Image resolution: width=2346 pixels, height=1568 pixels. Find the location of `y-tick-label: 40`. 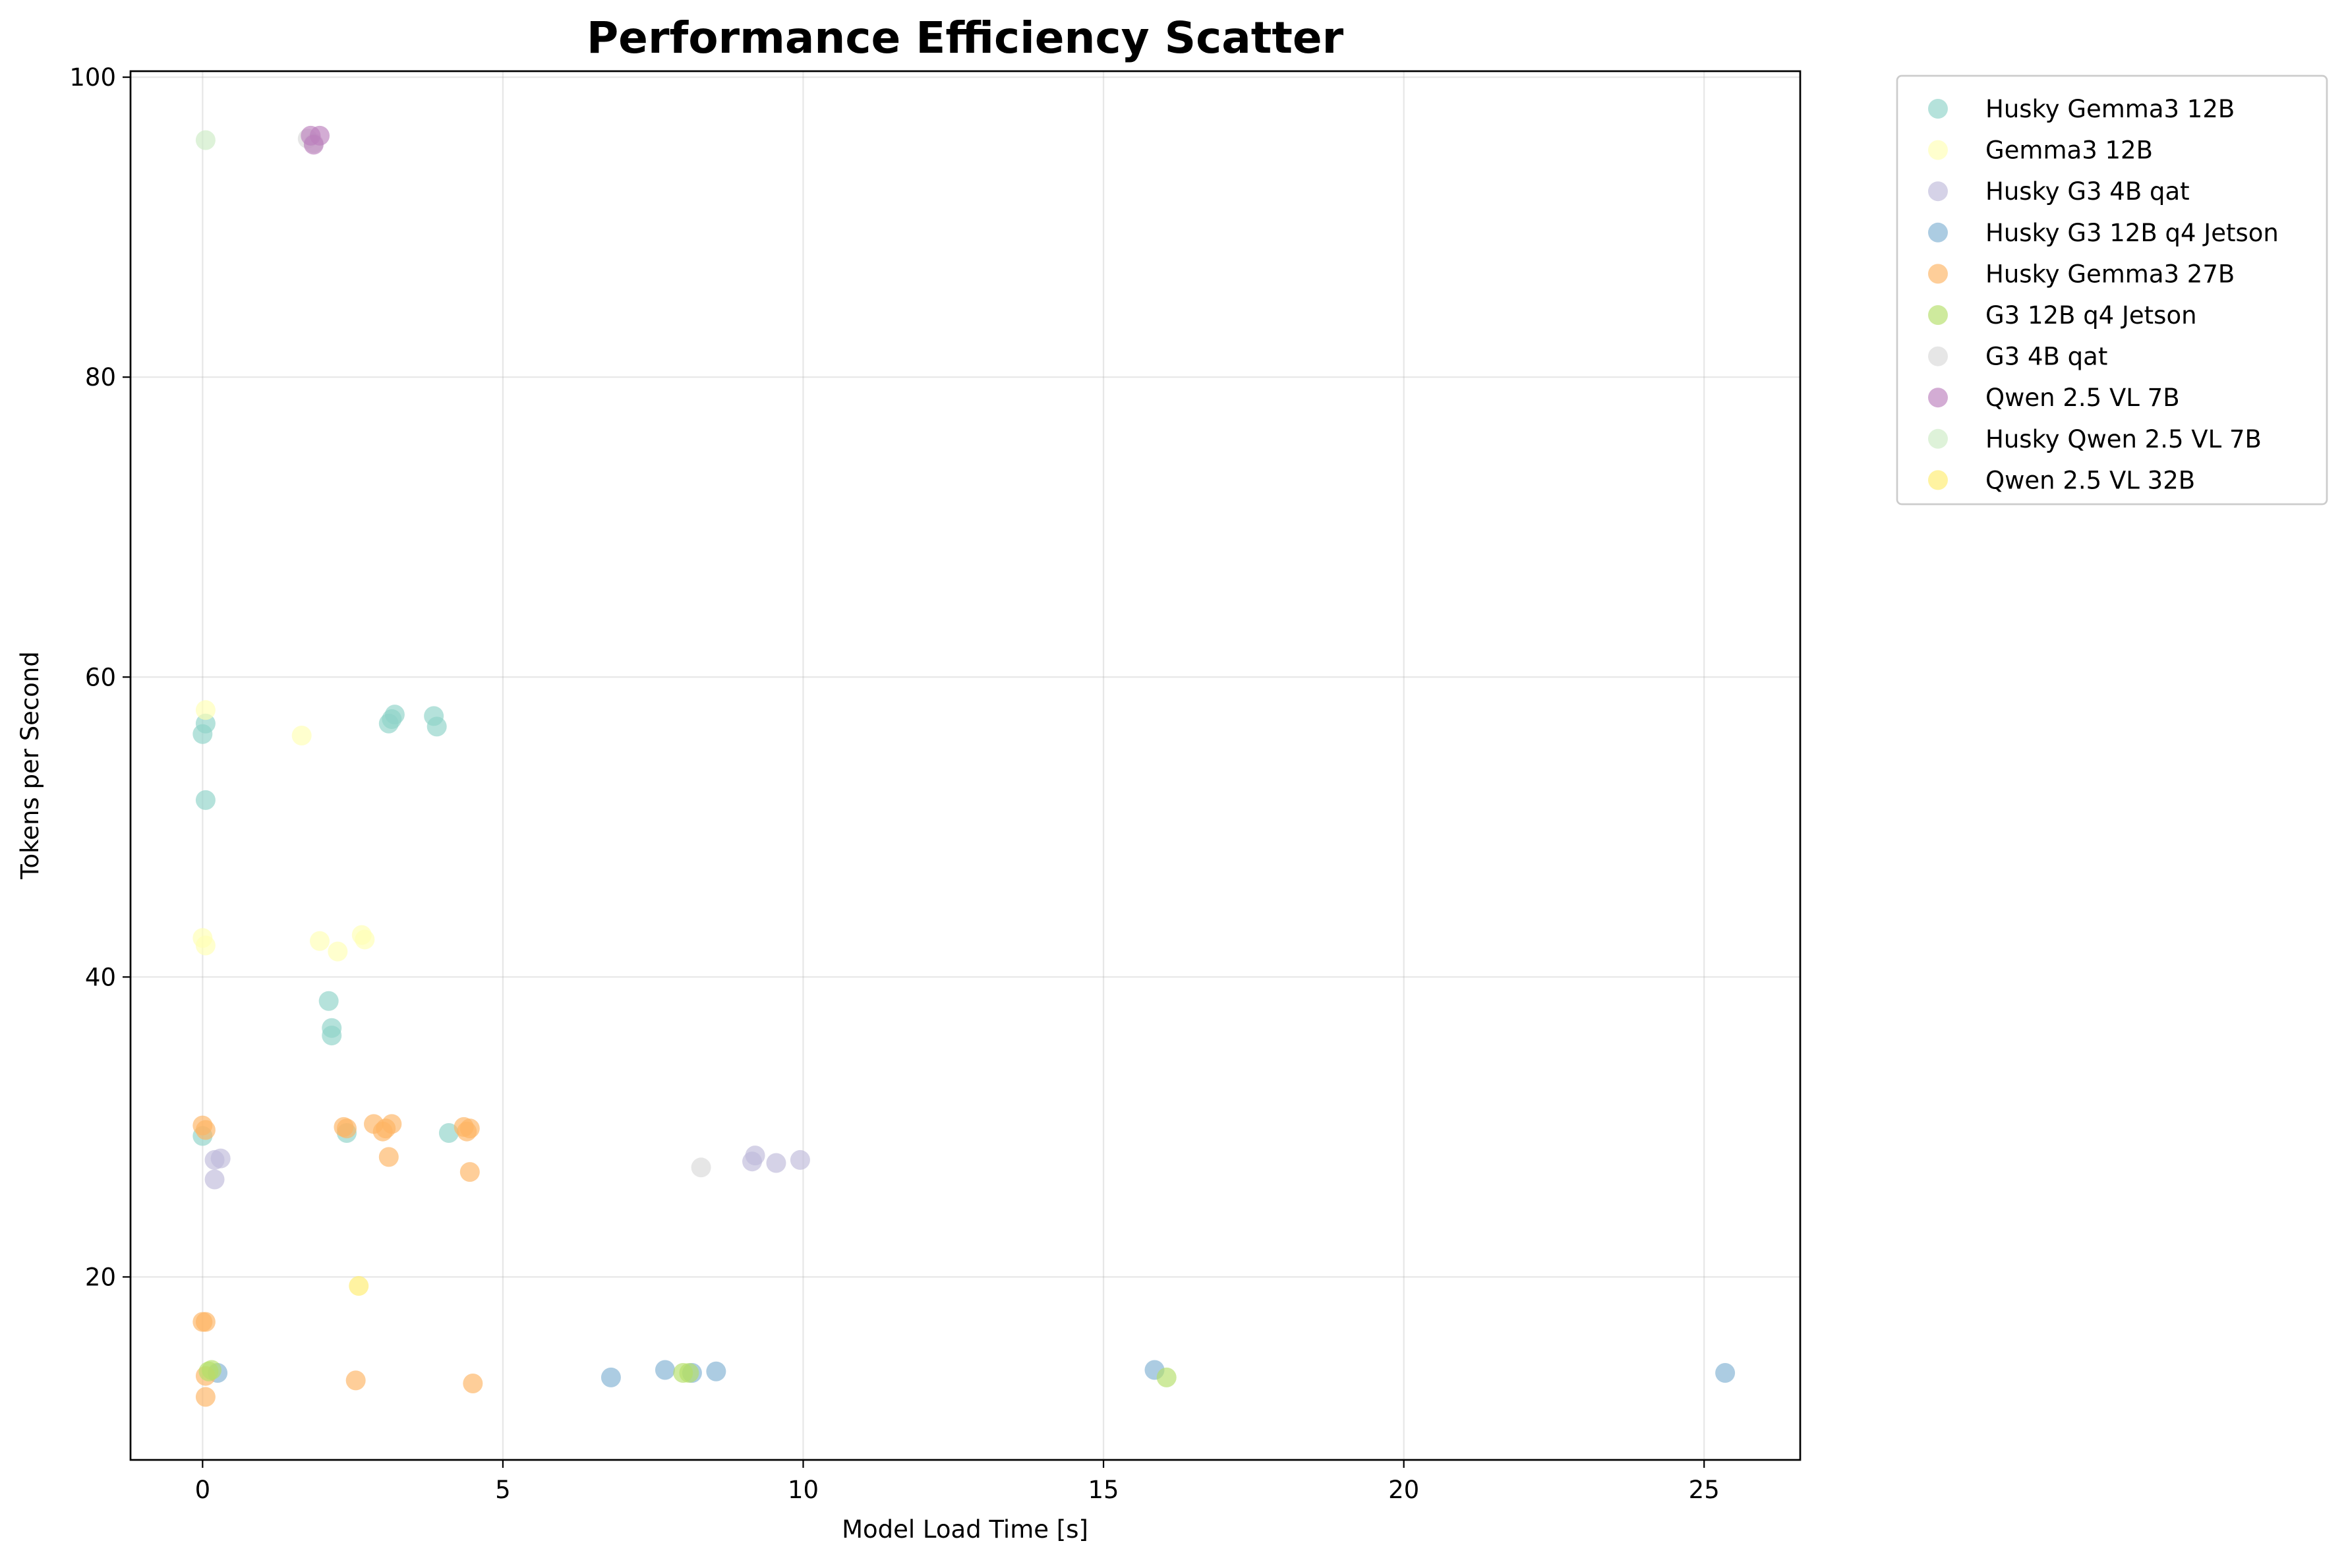

y-tick-label: 40 is located at coordinates (100, 977).